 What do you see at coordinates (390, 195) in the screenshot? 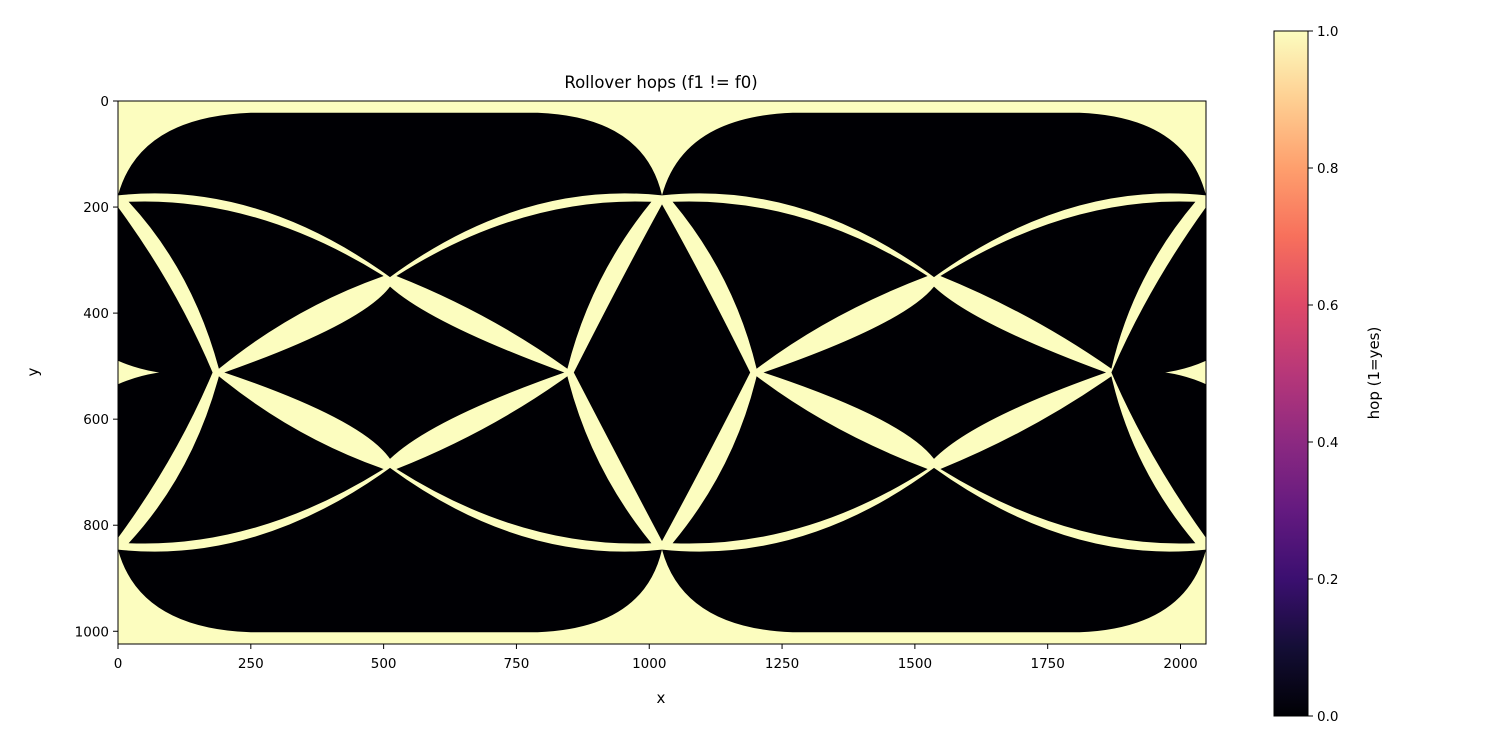
I see `heatmap-region-top-left` at bounding box center [390, 195].